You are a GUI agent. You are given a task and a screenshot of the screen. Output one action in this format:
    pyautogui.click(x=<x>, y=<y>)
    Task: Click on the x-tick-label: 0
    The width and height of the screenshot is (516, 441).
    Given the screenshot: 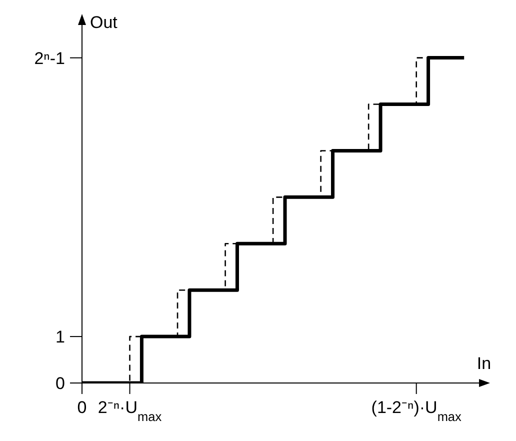 What is the action you would take?
    pyautogui.click(x=82, y=407)
    